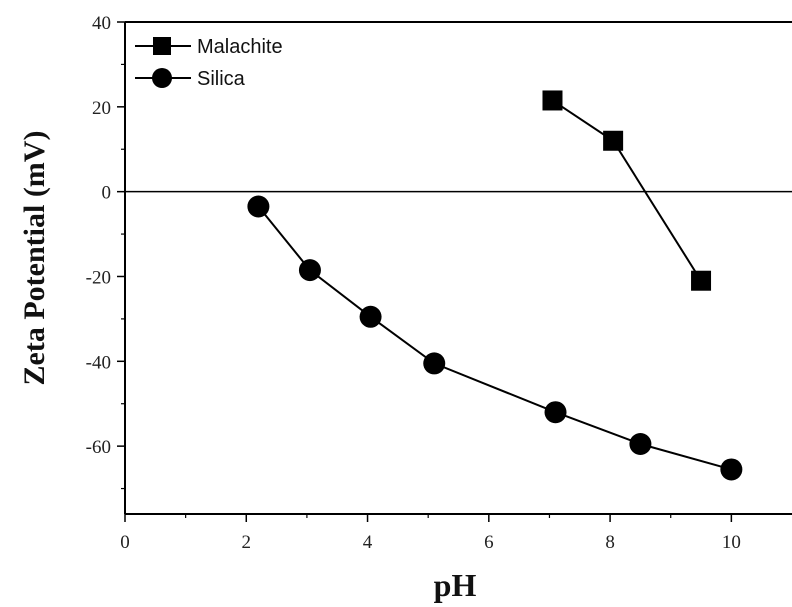 This screenshot has height=607, width=792. I want to click on x-axis-title: pH, so click(455, 585).